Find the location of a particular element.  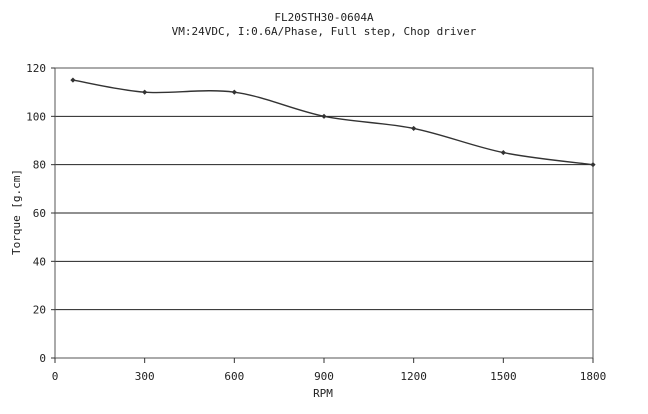

y-tick-label: 40 is located at coordinates (39, 261).